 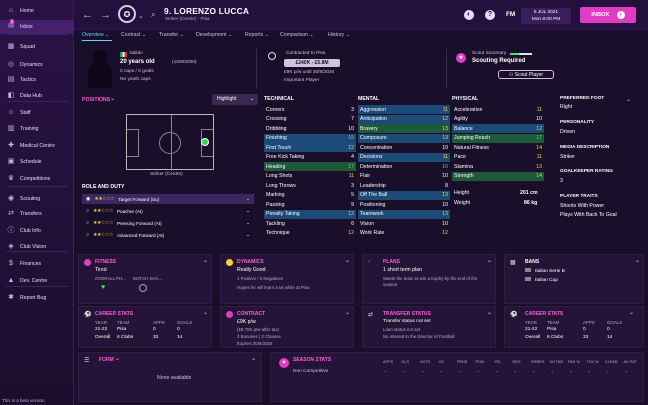 I want to click on sidebar-item-club-vision: ◈ Club Vision, so click(x=37, y=247).